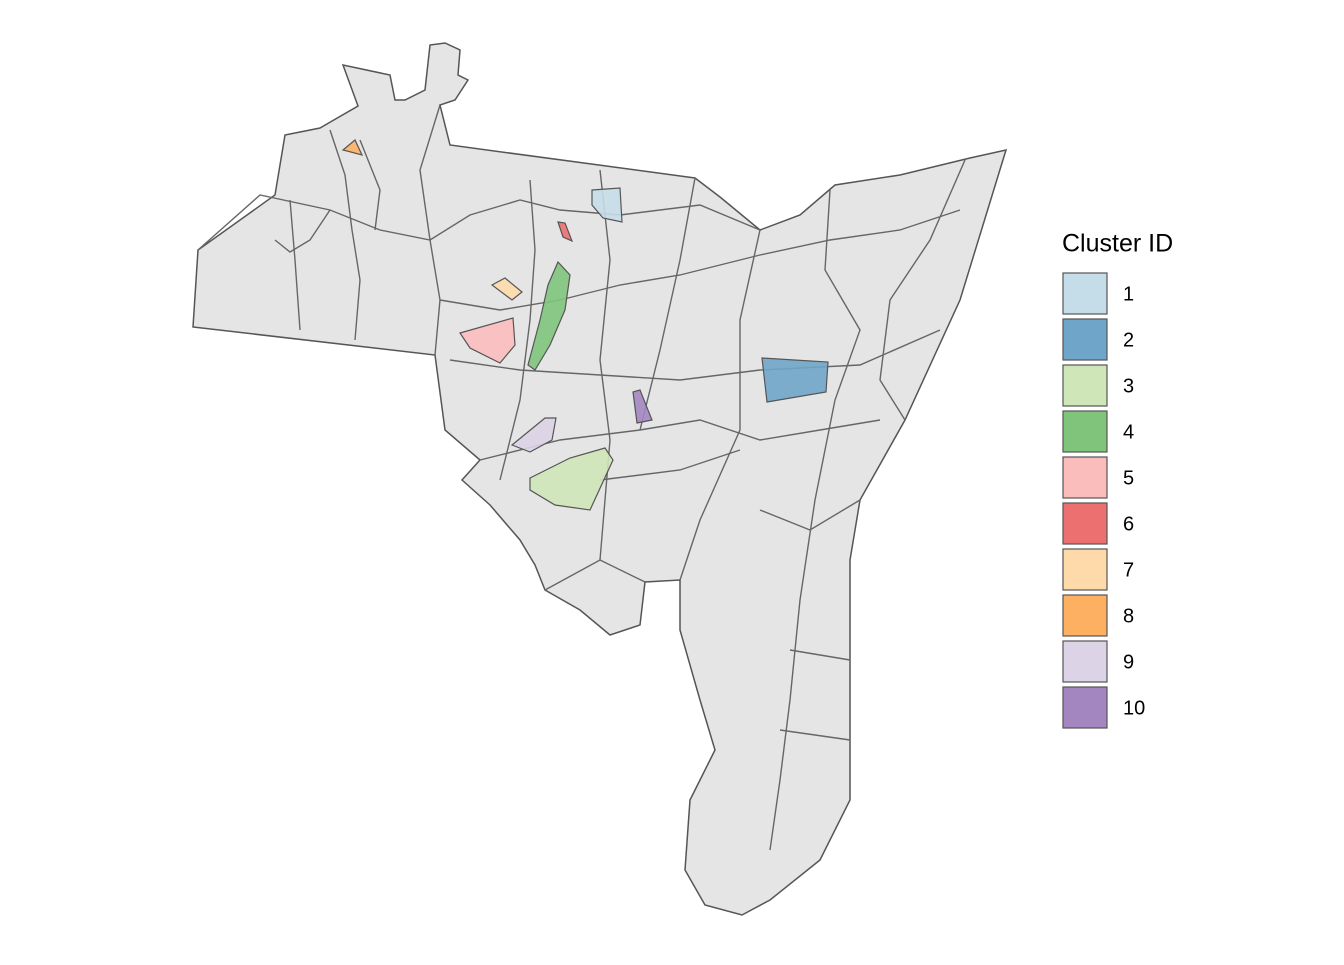 The height and width of the screenshot is (965, 1344). I want to click on legend-label: 8, so click(1128, 616).